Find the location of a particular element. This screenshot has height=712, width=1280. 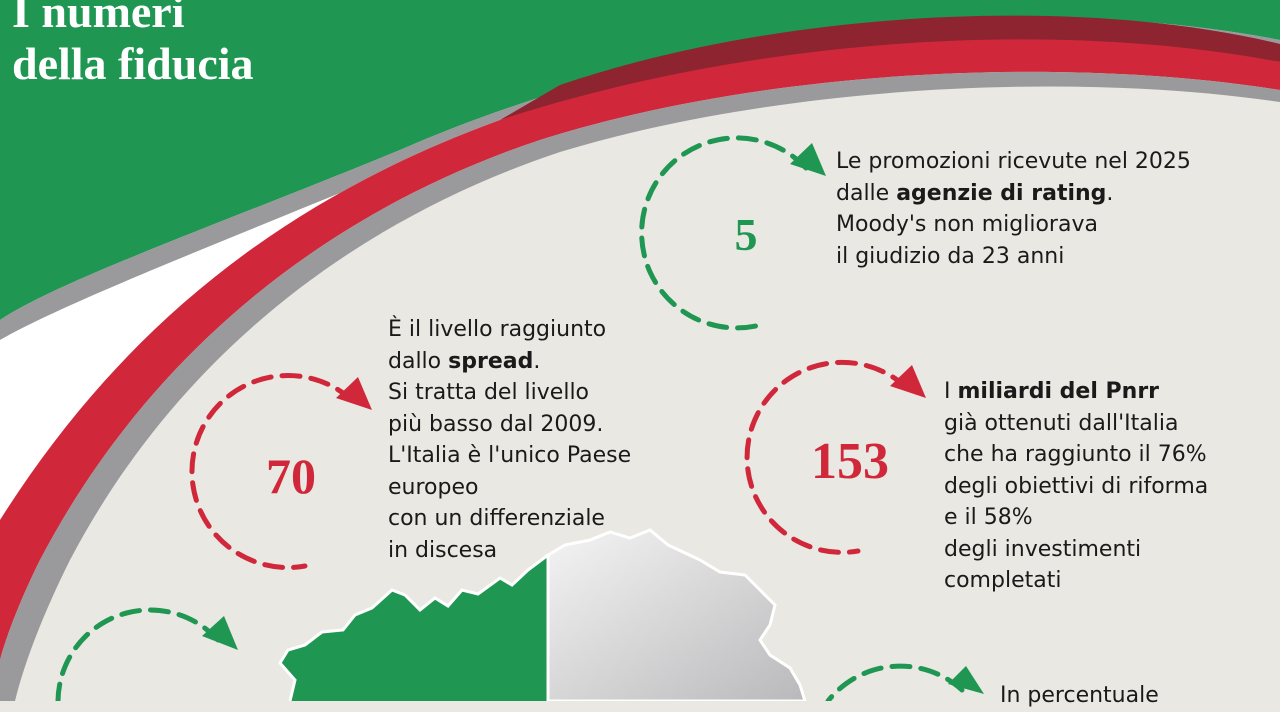

text-line: L'Italia è l'unico Paese is located at coordinates (510, 455).